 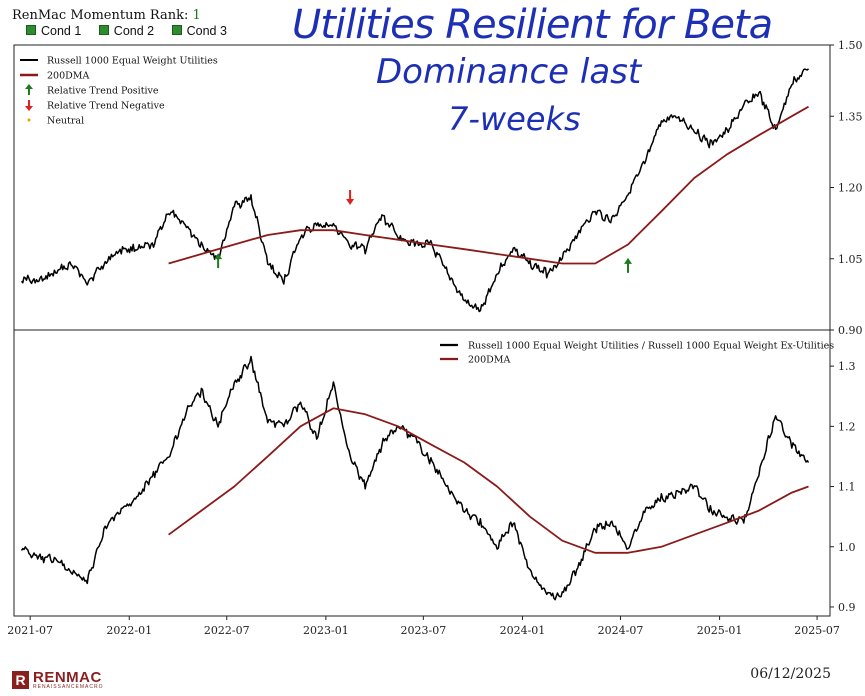 What do you see at coordinates (199, 31) in the screenshot?
I see `cond-3: Cond 3` at bounding box center [199, 31].